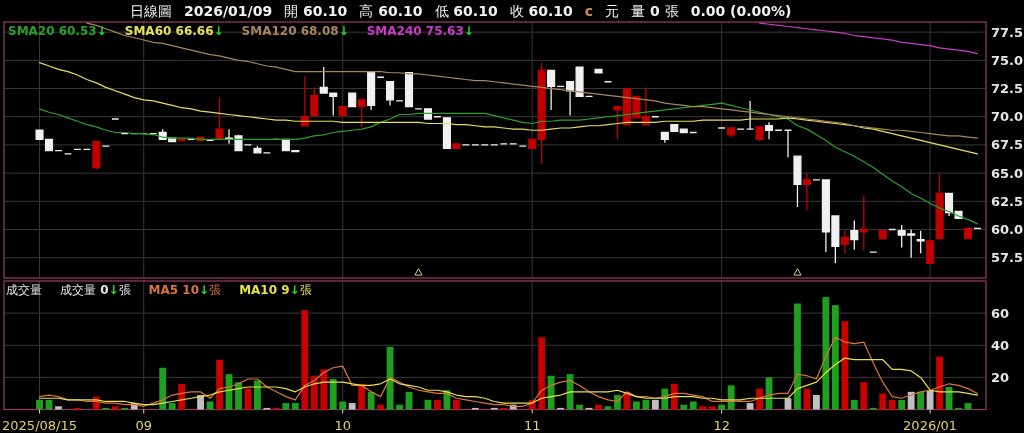  What do you see at coordinates (1007, 117) in the screenshot?
I see `y-tick-label: 70.0` at bounding box center [1007, 117].